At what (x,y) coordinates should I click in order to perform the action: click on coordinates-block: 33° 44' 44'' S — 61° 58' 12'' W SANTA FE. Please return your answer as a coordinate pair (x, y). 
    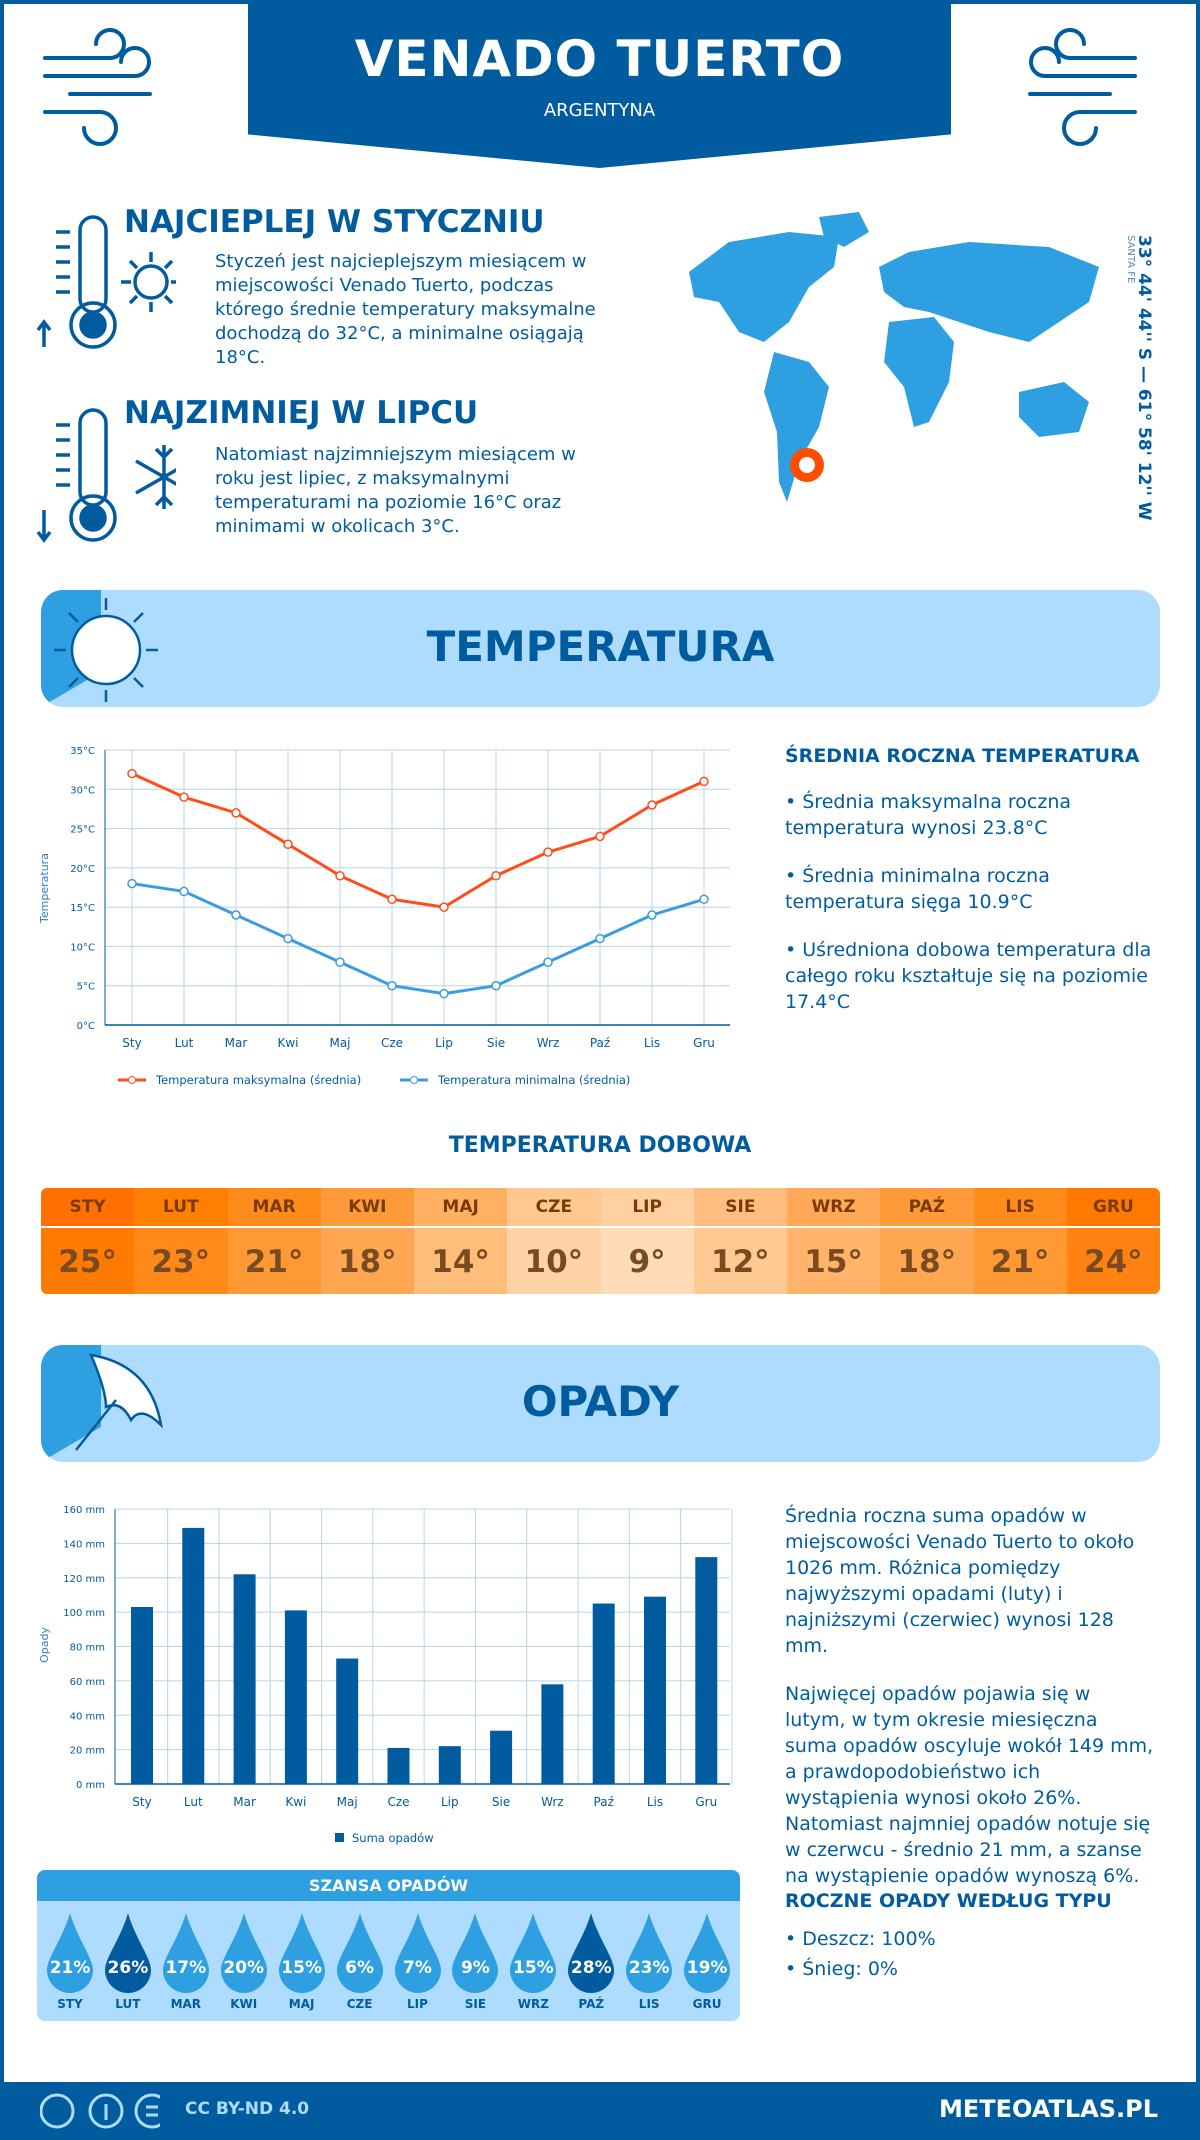
    Looking at the image, I should click on (1140, 378).